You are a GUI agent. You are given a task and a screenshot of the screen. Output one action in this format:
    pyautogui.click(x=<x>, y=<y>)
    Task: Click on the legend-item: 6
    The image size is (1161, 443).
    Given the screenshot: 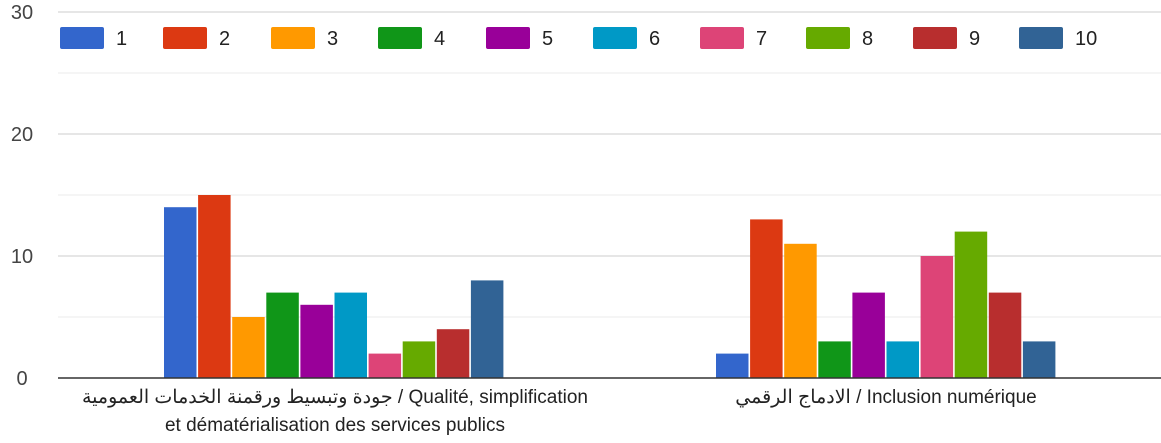 What is the action you would take?
    pyautogui.click(x=626, y=38)
    